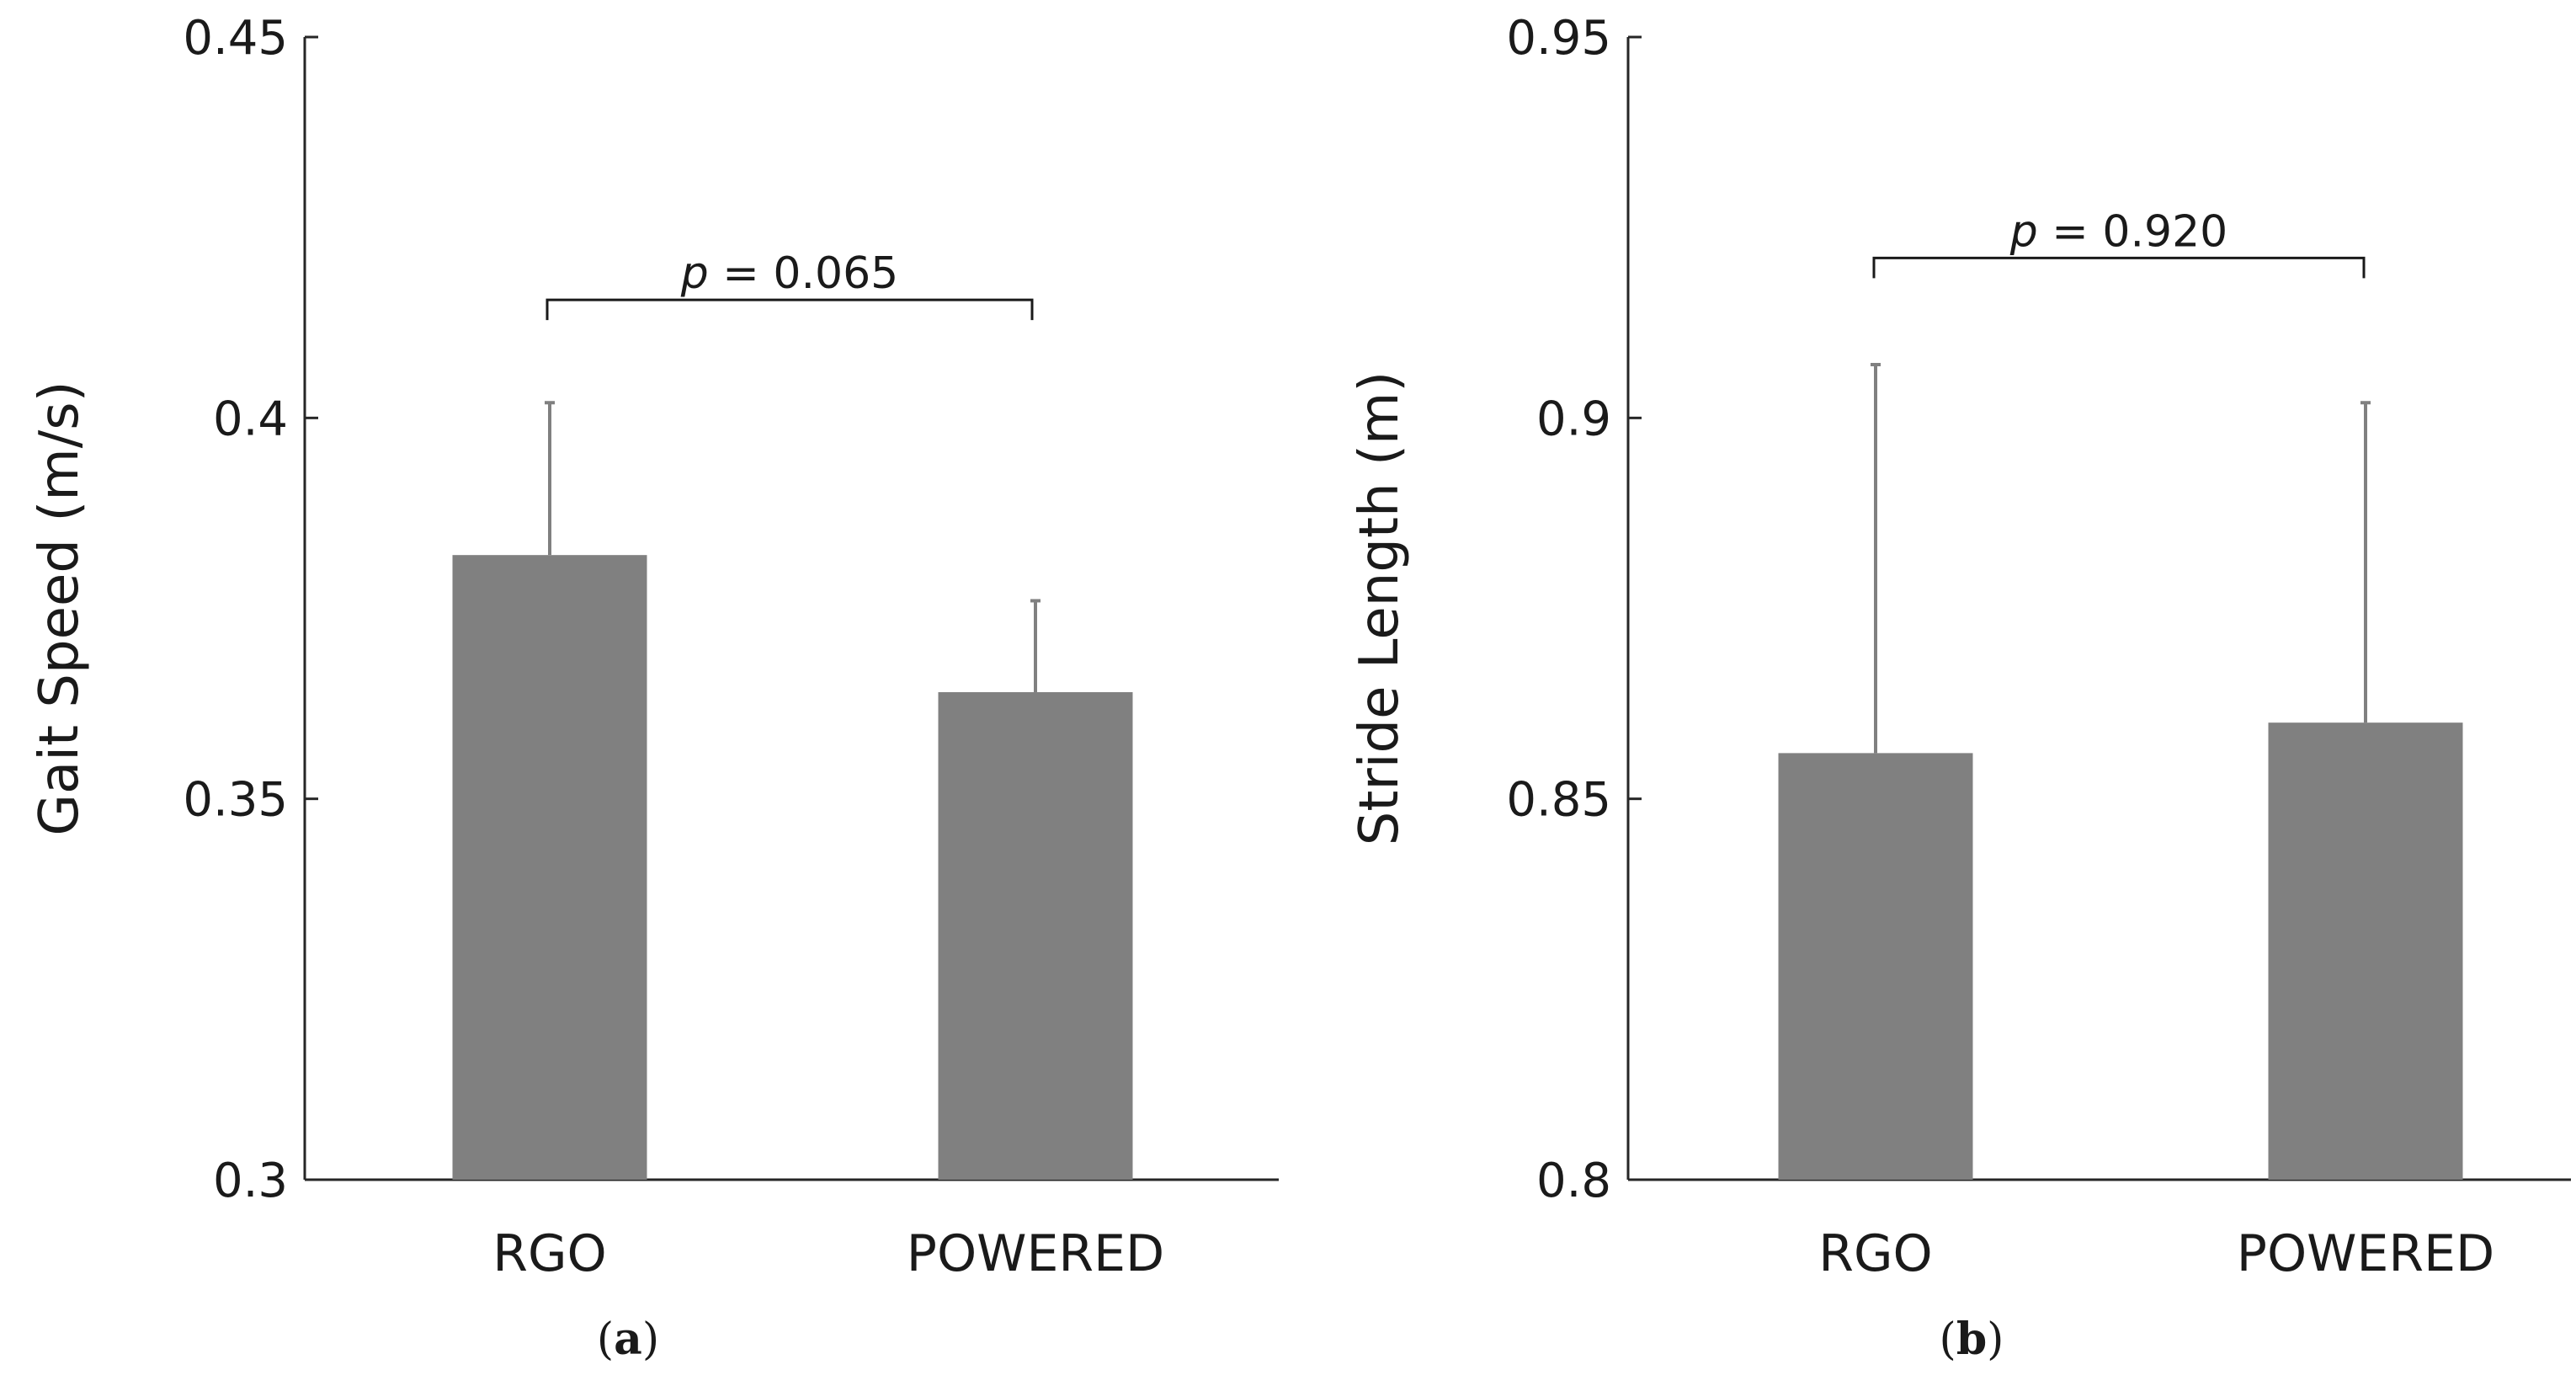 Image resolution: width=2576 pixels, height=1386 pixels. I want to click on y-tick-label: 0.8, so click(1573, 1181).